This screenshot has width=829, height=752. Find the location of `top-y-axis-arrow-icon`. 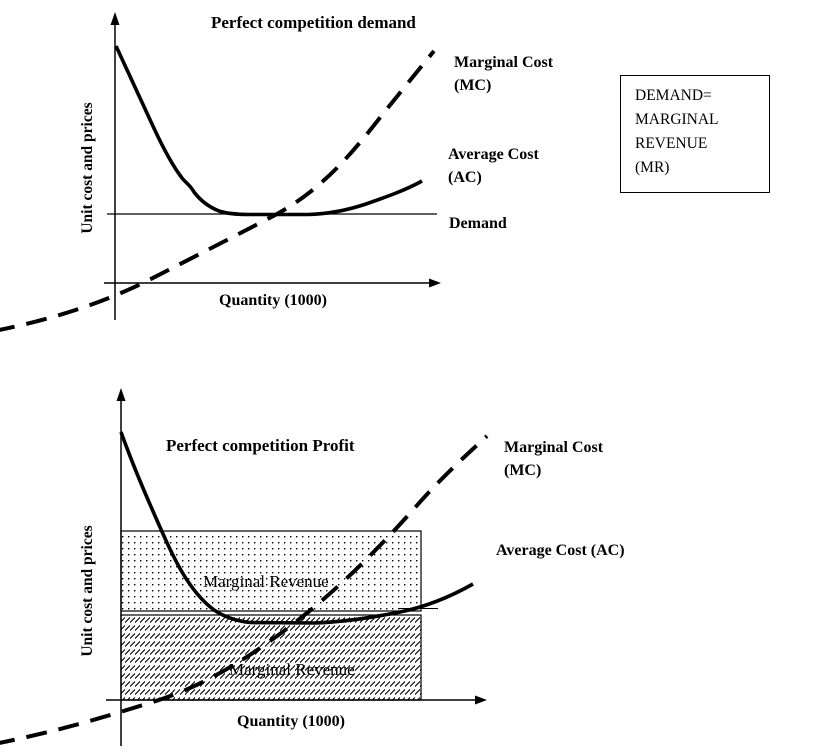

top-y-axis-arrow-icon is located at coordinates (115, 18).